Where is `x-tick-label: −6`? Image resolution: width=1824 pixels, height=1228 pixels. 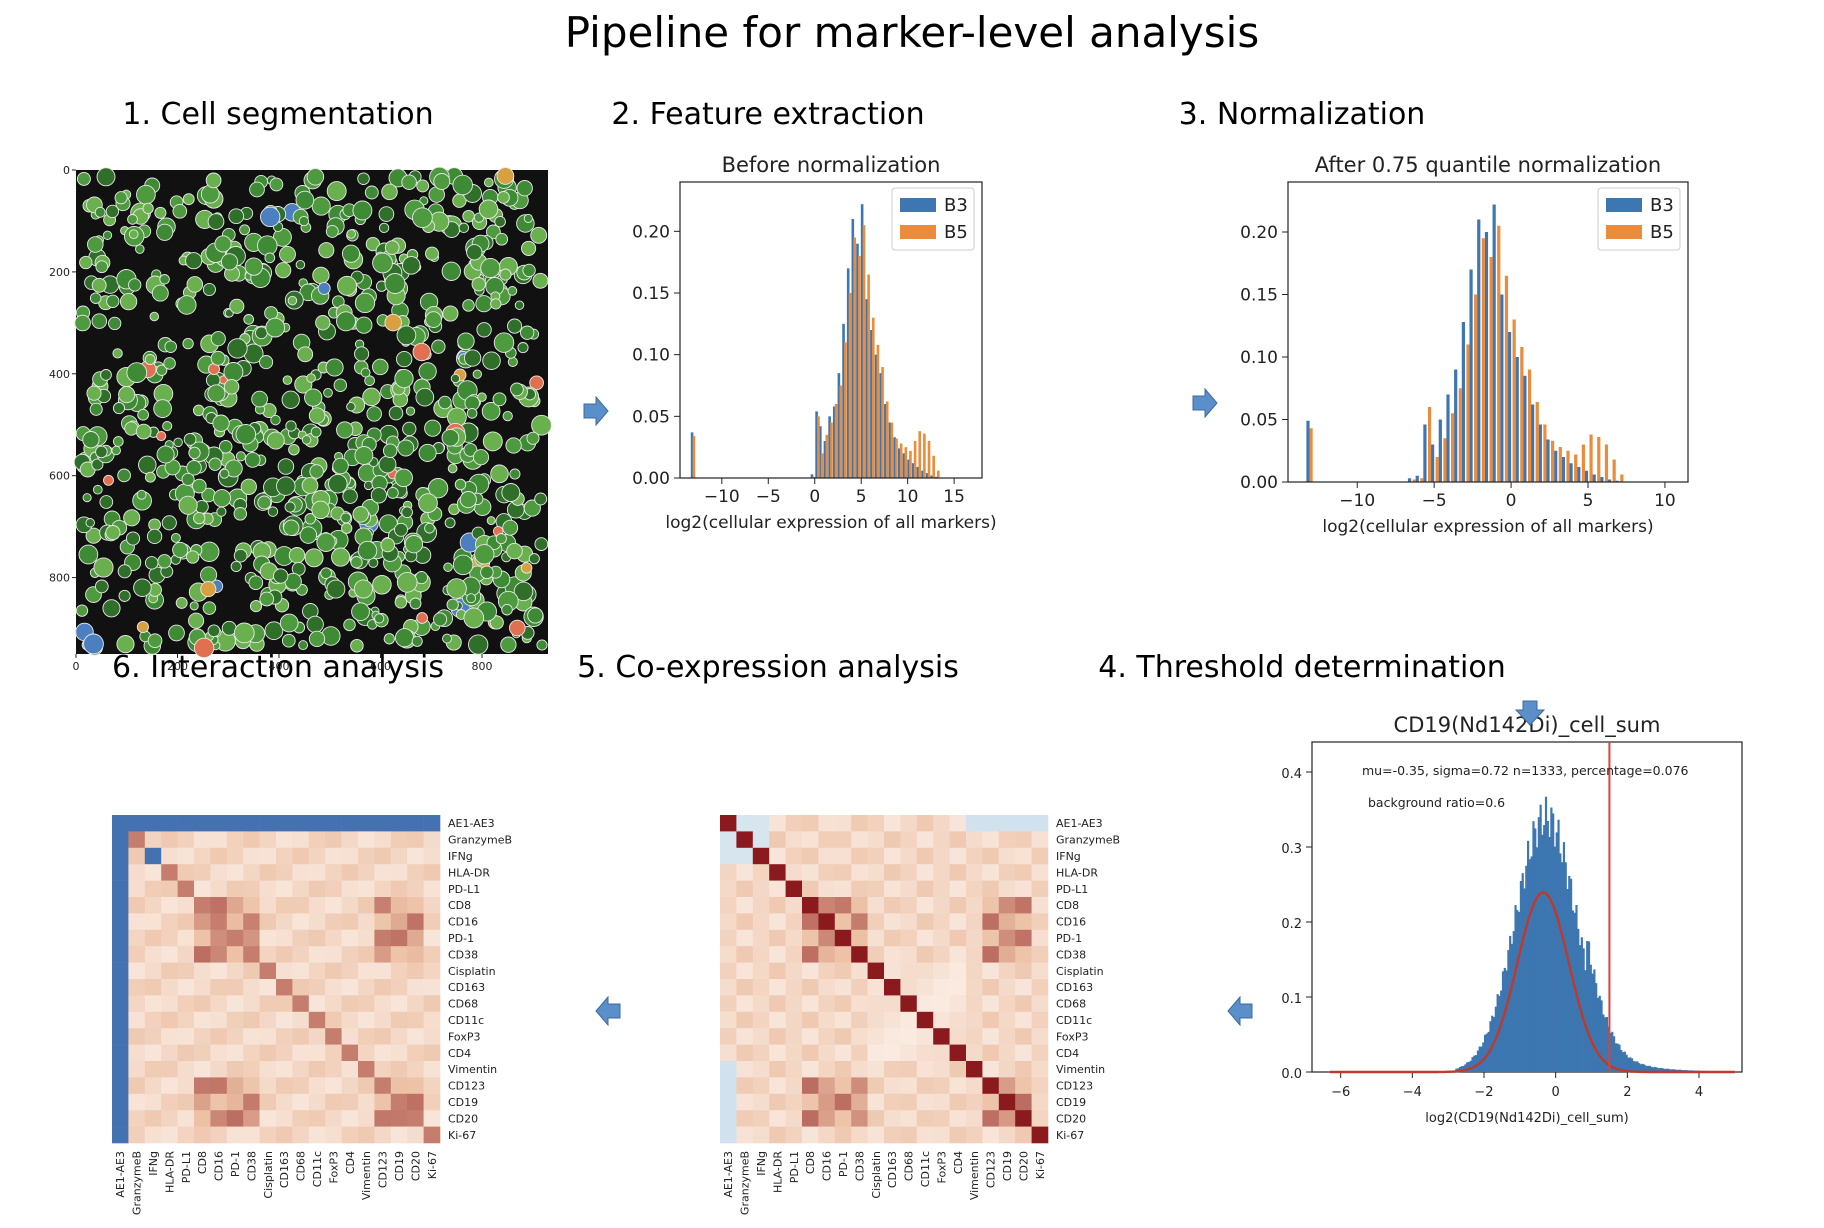
x-tick-label: −6 is located at coordinates (1340, 1092).